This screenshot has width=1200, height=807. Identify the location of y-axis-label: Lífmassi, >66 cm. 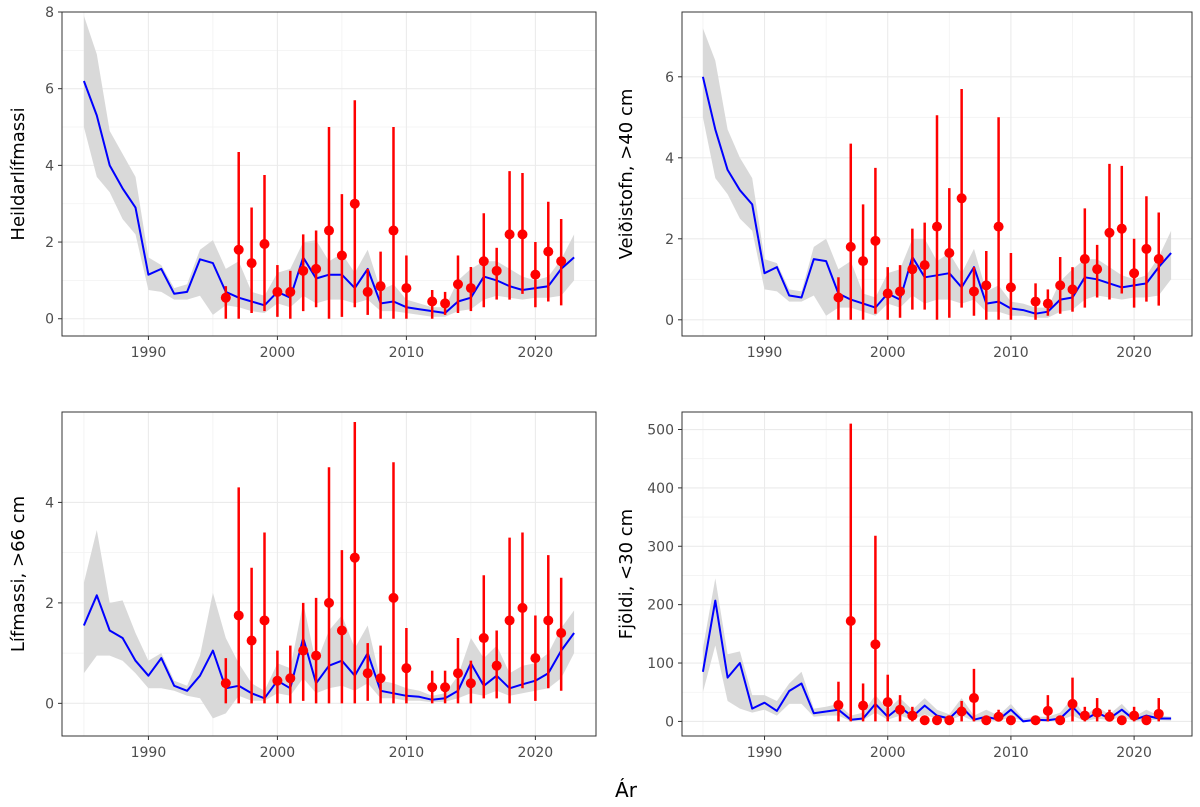
(18, 574).